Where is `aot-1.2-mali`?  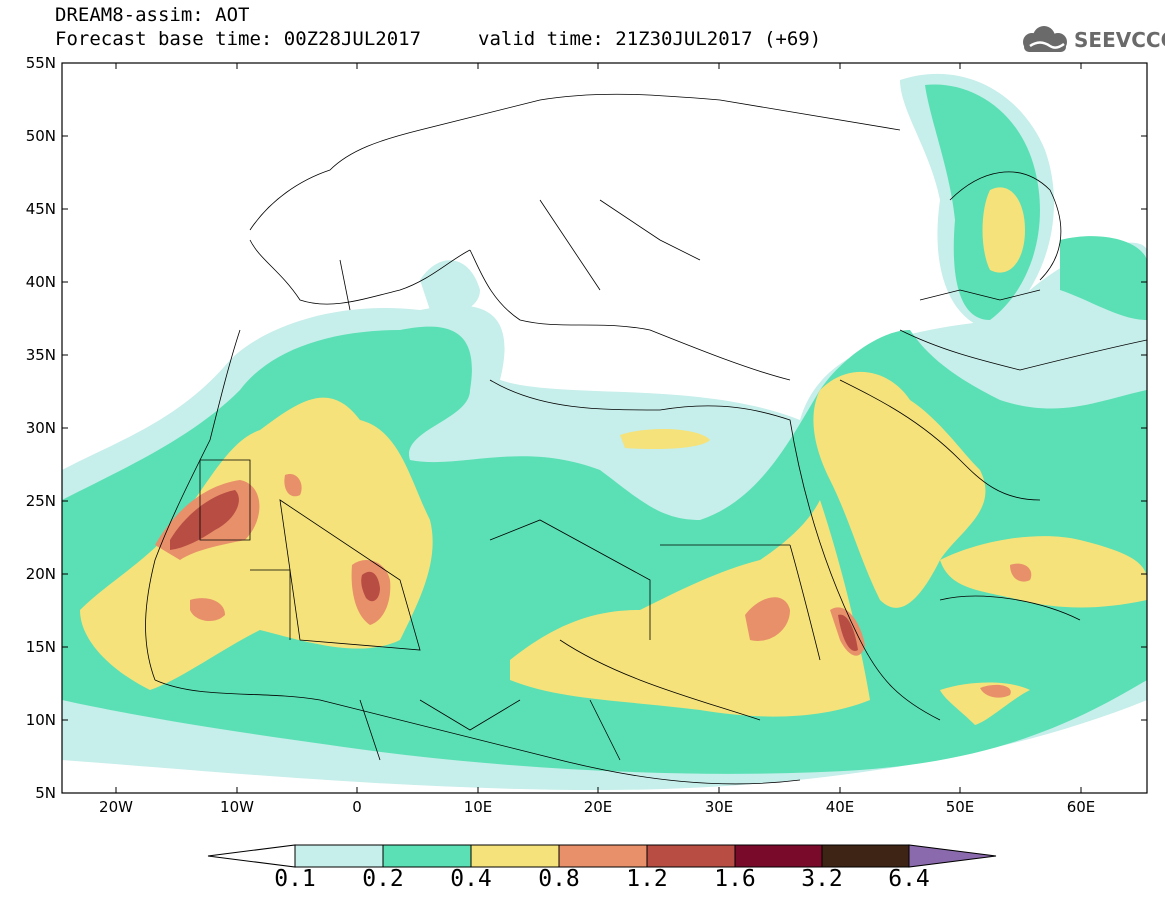
aot-1.2-mali is located at coordinates (370, 586).